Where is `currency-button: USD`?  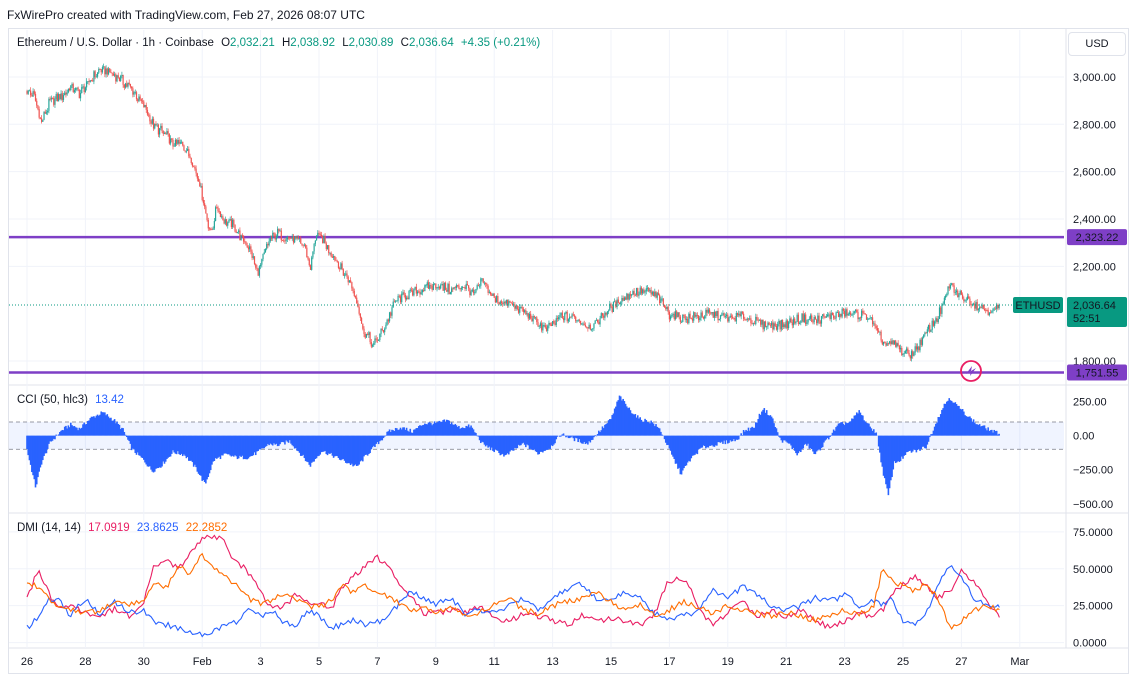
currency-button: USD is located at coordinates (1097, 44).